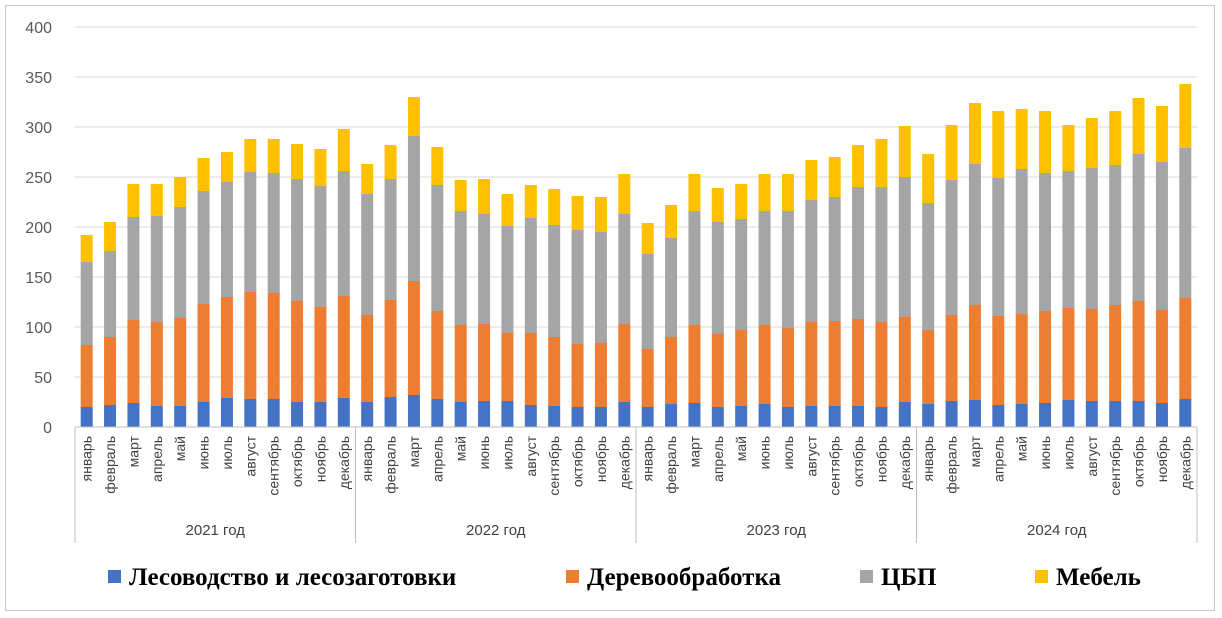 This screenshot has width=1222, height=618. What do you see at coordinates (1098, 577) in the screenshot?
I see `legend-label-4: Мебель` at bounding box center [1098, 577].